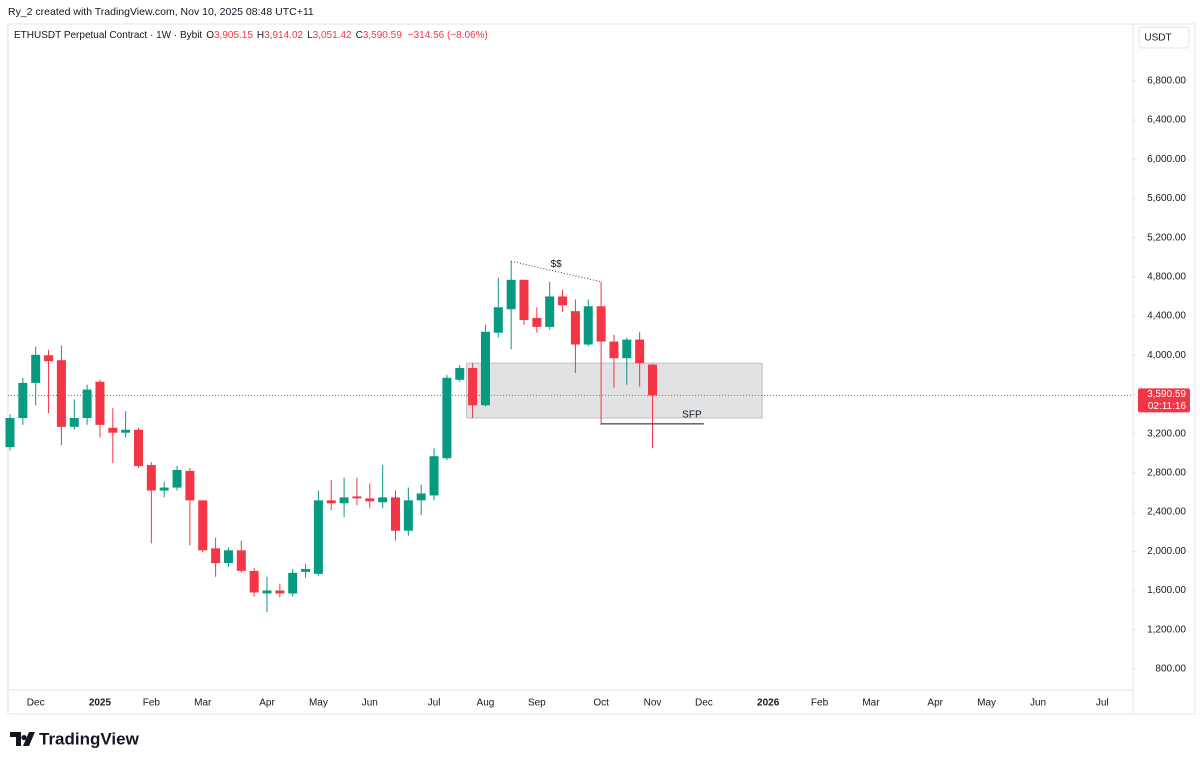 The image size is (1200, 769). I want to click on x-tick-label: Sep, so click(537, 703).